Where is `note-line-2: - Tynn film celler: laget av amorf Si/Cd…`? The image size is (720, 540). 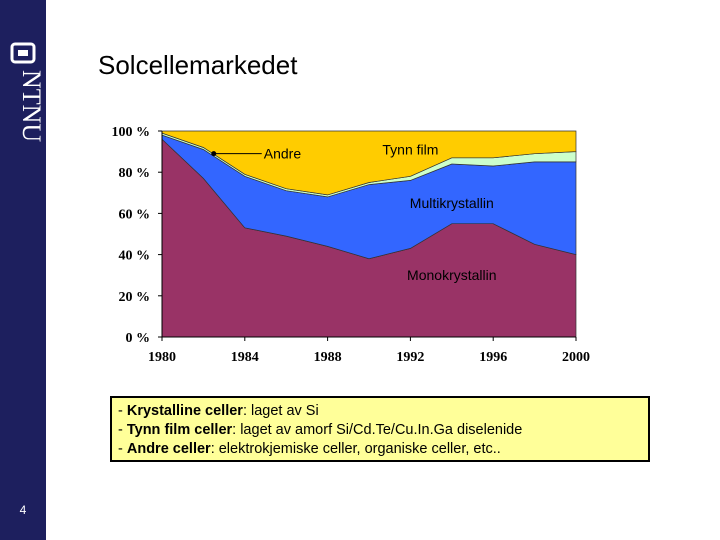
note-line-2: - Tynn film celler: laget av amorf Si/Cd… is located at coordinates (320, 430).